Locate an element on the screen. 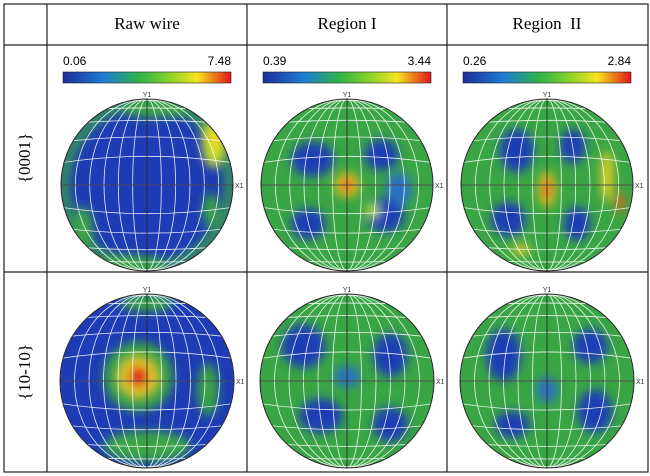  scale-min: 0.06 is located at coordinates (75, 61).